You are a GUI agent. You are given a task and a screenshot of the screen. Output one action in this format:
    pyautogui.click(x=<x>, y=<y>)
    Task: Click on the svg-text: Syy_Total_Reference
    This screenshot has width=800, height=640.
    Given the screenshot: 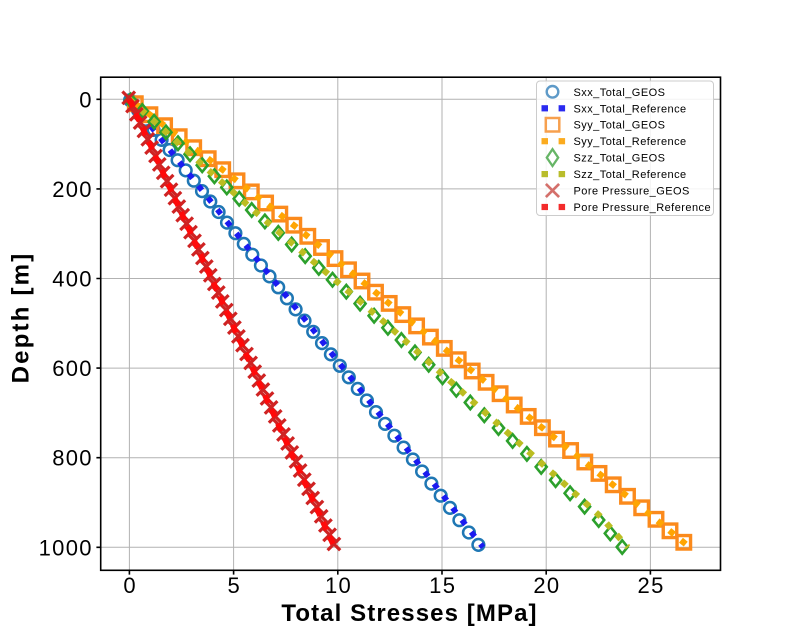 What is the action you would take?
    pyautogui.click(x=630, y=142)
    